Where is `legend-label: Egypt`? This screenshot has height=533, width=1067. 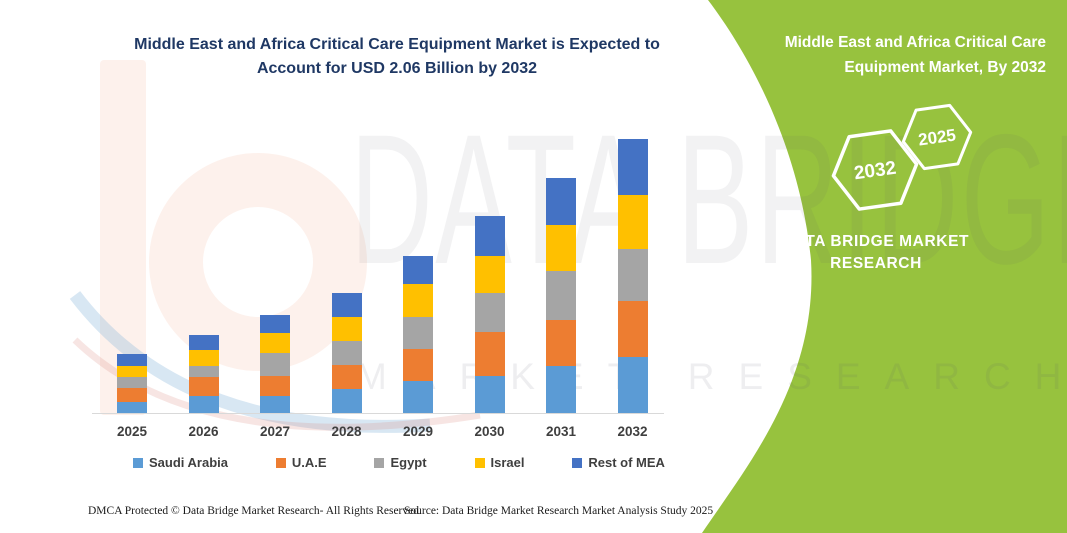 legend-label: Egypt is located at coordinates (408, 462).